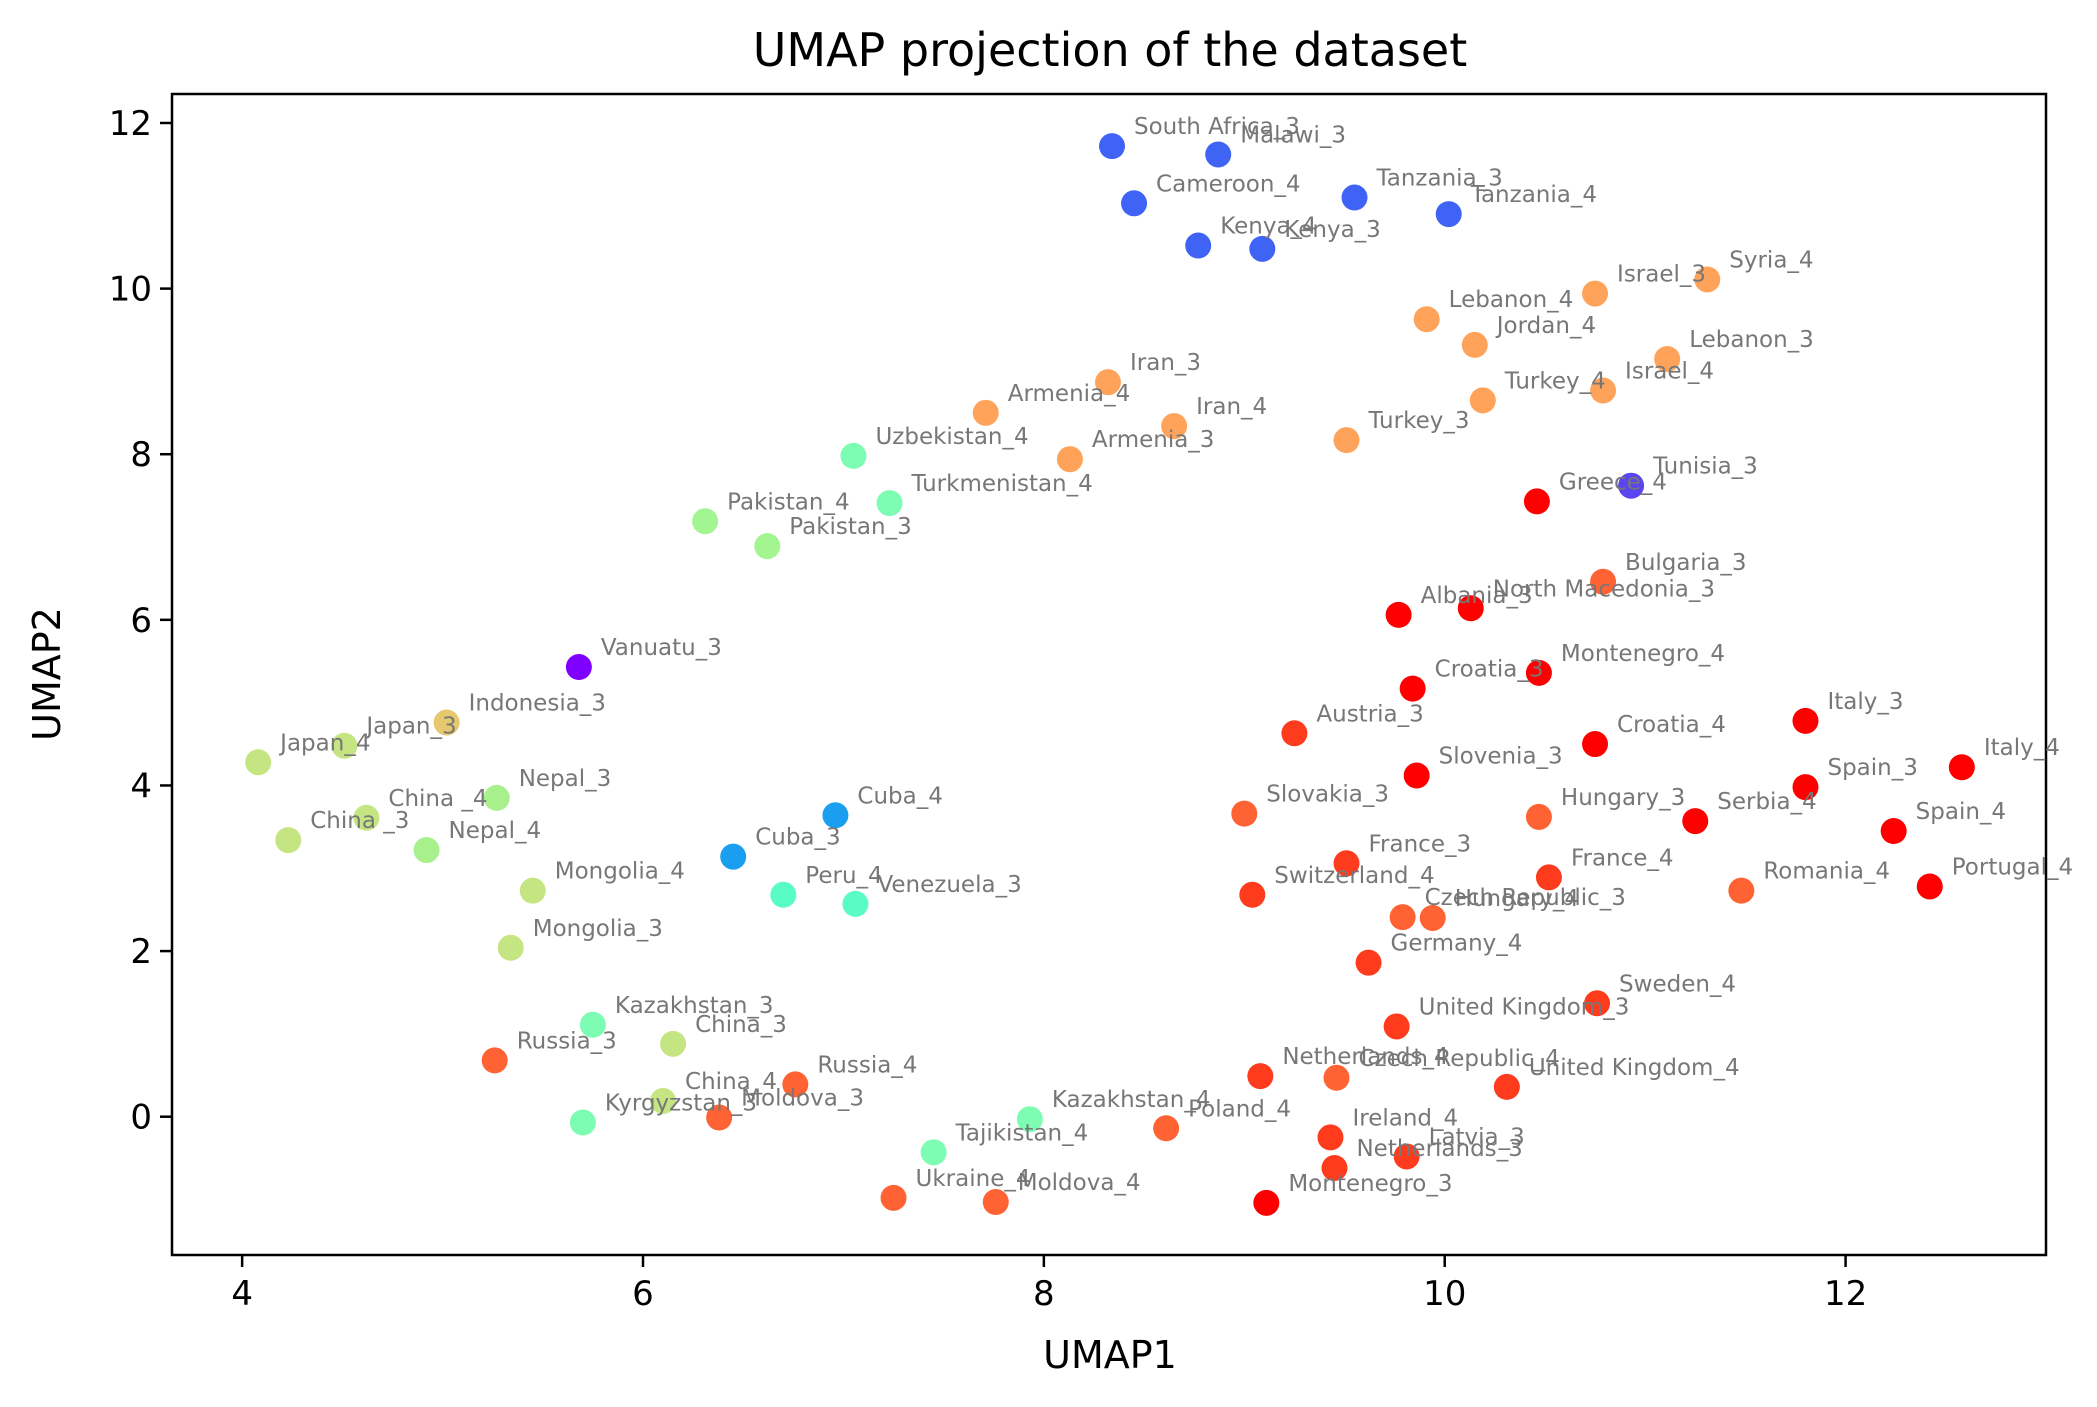  Describe the element at coordinates (1239, 1109) in the screenshot. I see `point-label: Poland_4` at that location.